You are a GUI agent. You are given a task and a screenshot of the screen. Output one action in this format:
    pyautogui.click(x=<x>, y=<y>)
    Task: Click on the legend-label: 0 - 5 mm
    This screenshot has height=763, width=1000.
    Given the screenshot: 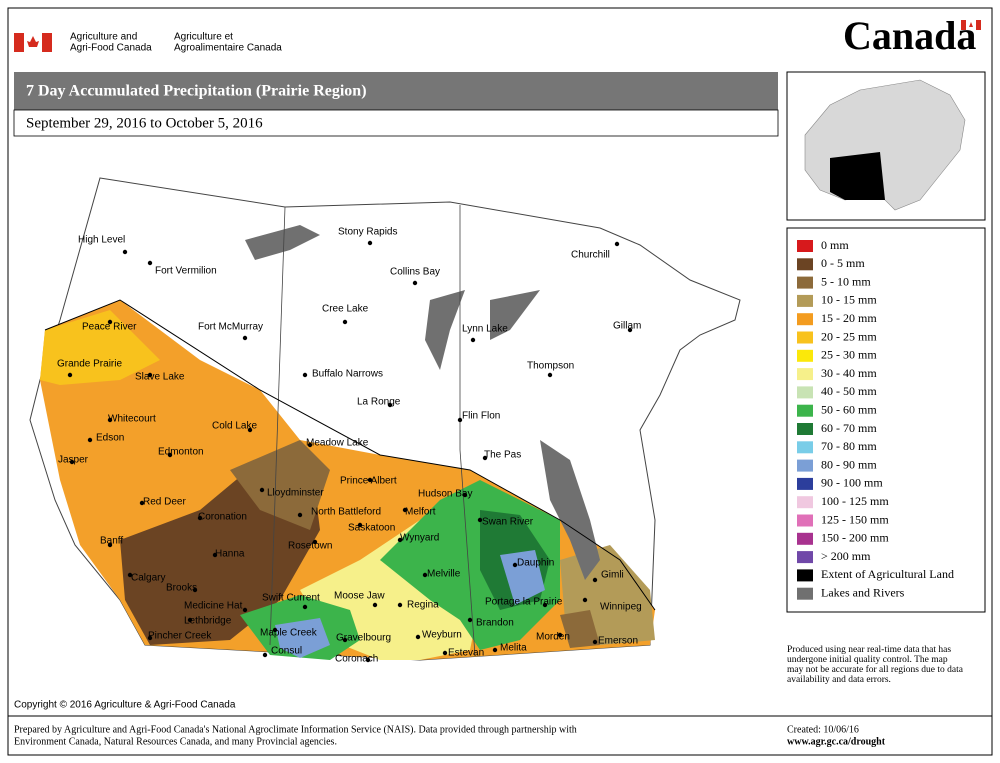 What is the action you would take?
    pyautogui.click(x=843, y=263)
    